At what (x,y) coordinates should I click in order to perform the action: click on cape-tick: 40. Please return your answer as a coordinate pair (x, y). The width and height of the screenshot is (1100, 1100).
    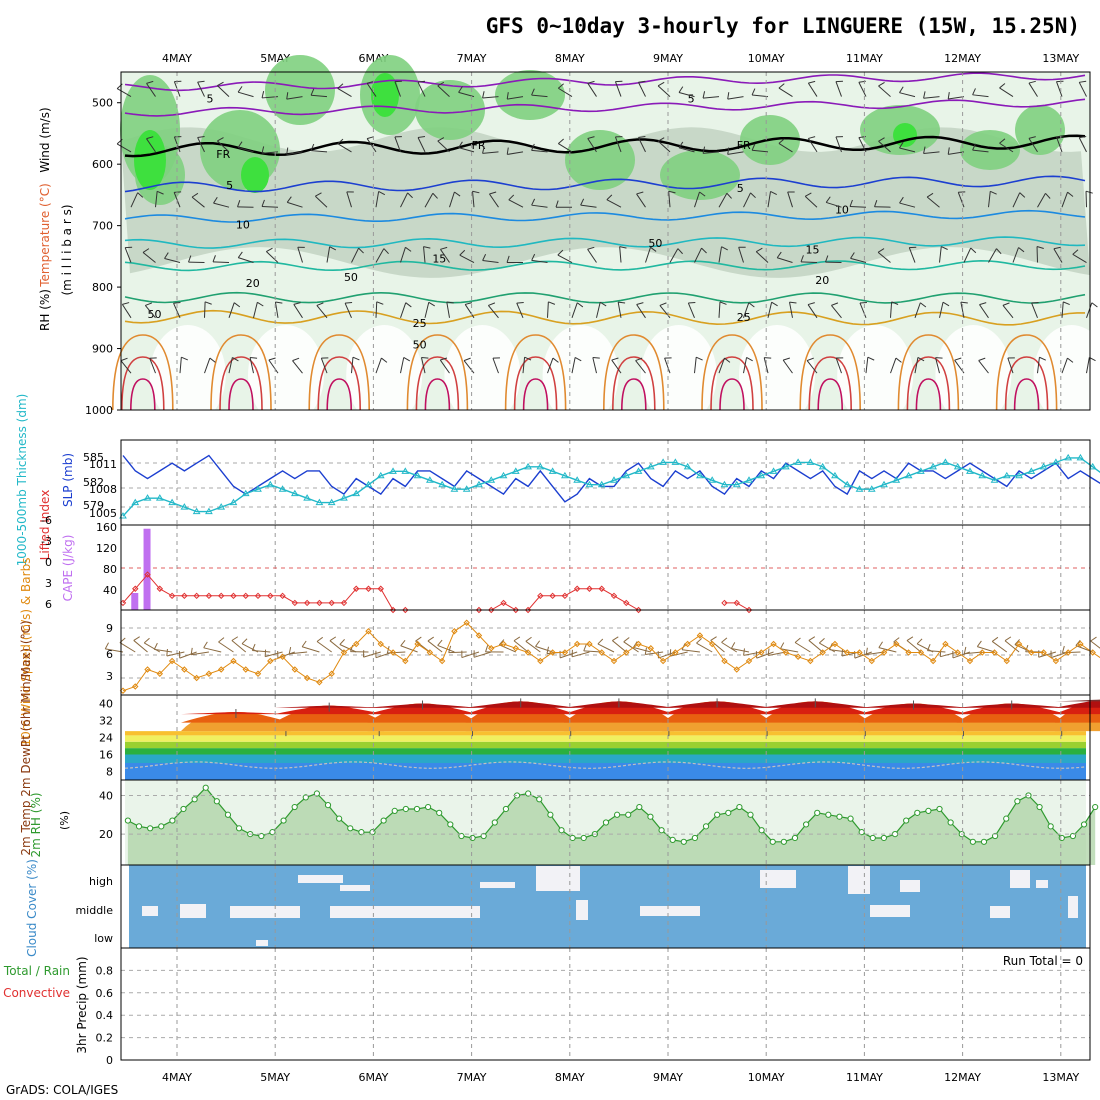
    Looking at the image, I should click on (110, 590).